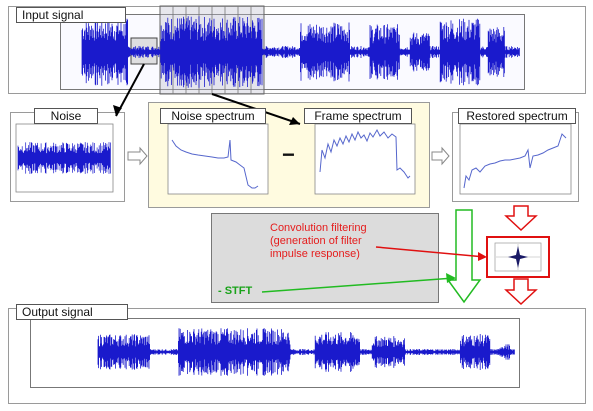 The height and width of the screenshot is (411, 593). Describe the element at coordinates (71, 15) in the screenshot. I see `input-signal-label: Input signal` at that location.